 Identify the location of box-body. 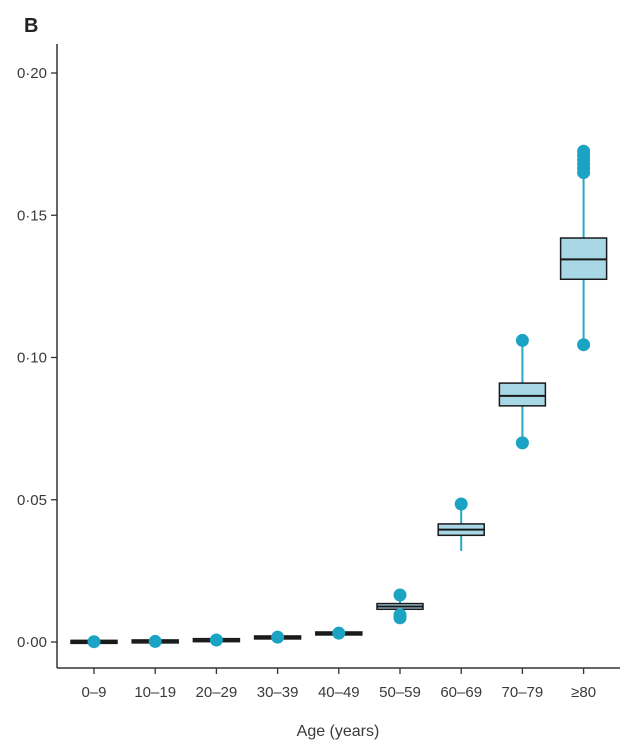
(522, 394).